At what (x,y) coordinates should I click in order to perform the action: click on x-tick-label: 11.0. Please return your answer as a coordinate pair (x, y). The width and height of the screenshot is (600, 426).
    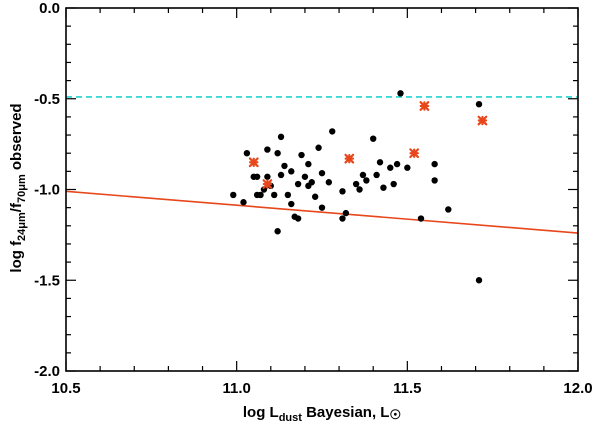
    Looking at the image, I should click on (236, 388).